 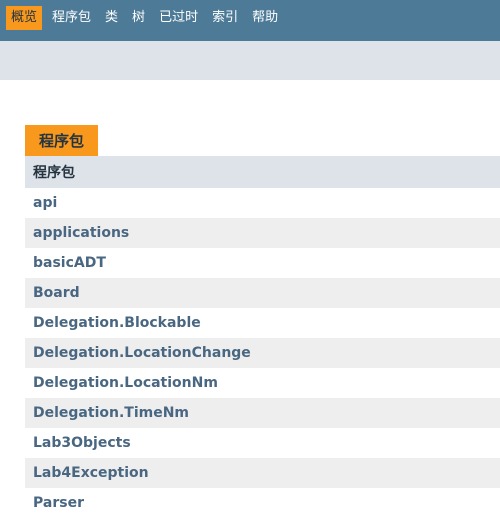 What do you see at coordinates (262, 443) in the screenshot?
I see `table-row: Lab3Objects` at bounding box center [262, 443].